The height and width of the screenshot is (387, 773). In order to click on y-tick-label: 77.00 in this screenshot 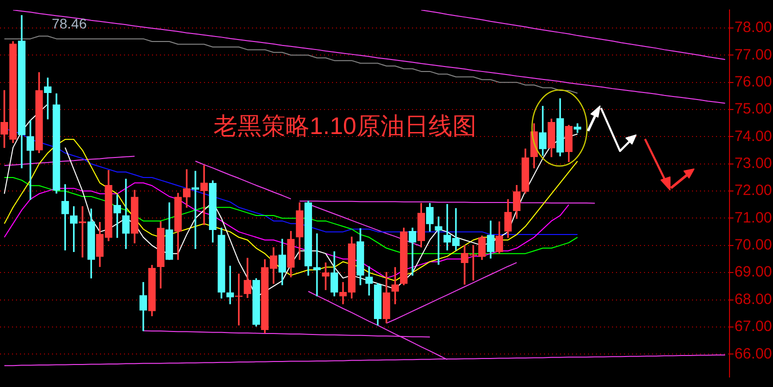, I will do `click(753, 55)`.